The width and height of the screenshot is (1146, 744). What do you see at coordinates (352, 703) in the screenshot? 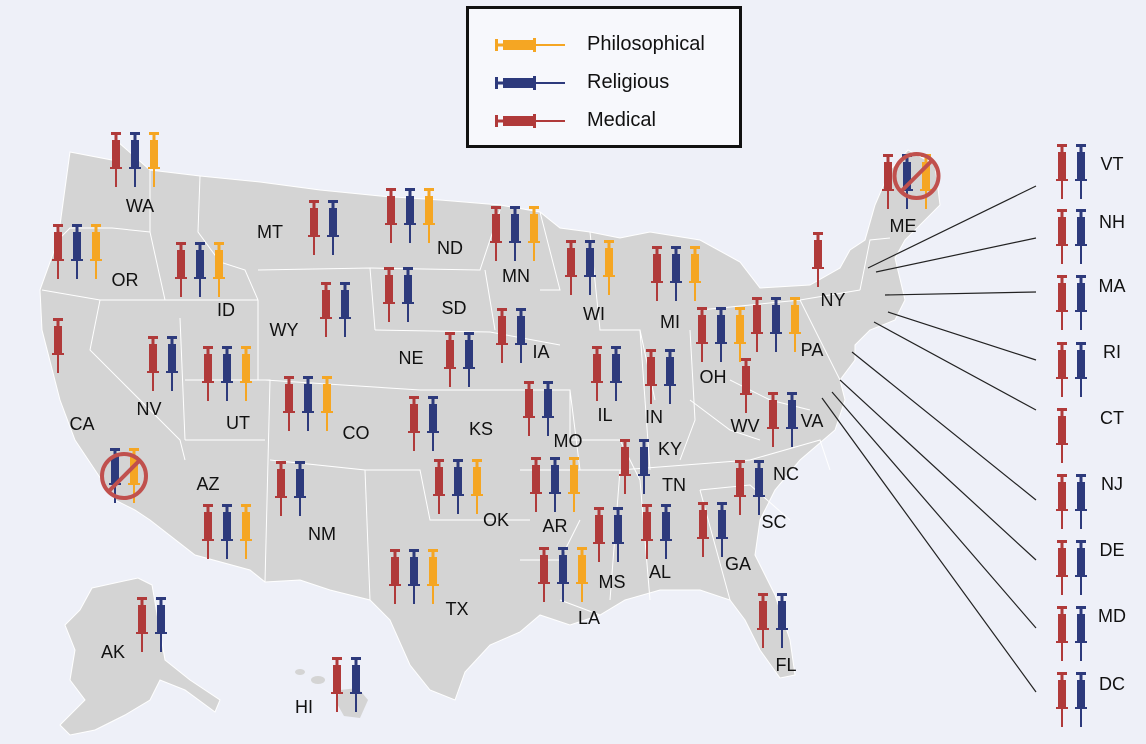
I see `hawaii-island-big` at bounding box center [352, 703].